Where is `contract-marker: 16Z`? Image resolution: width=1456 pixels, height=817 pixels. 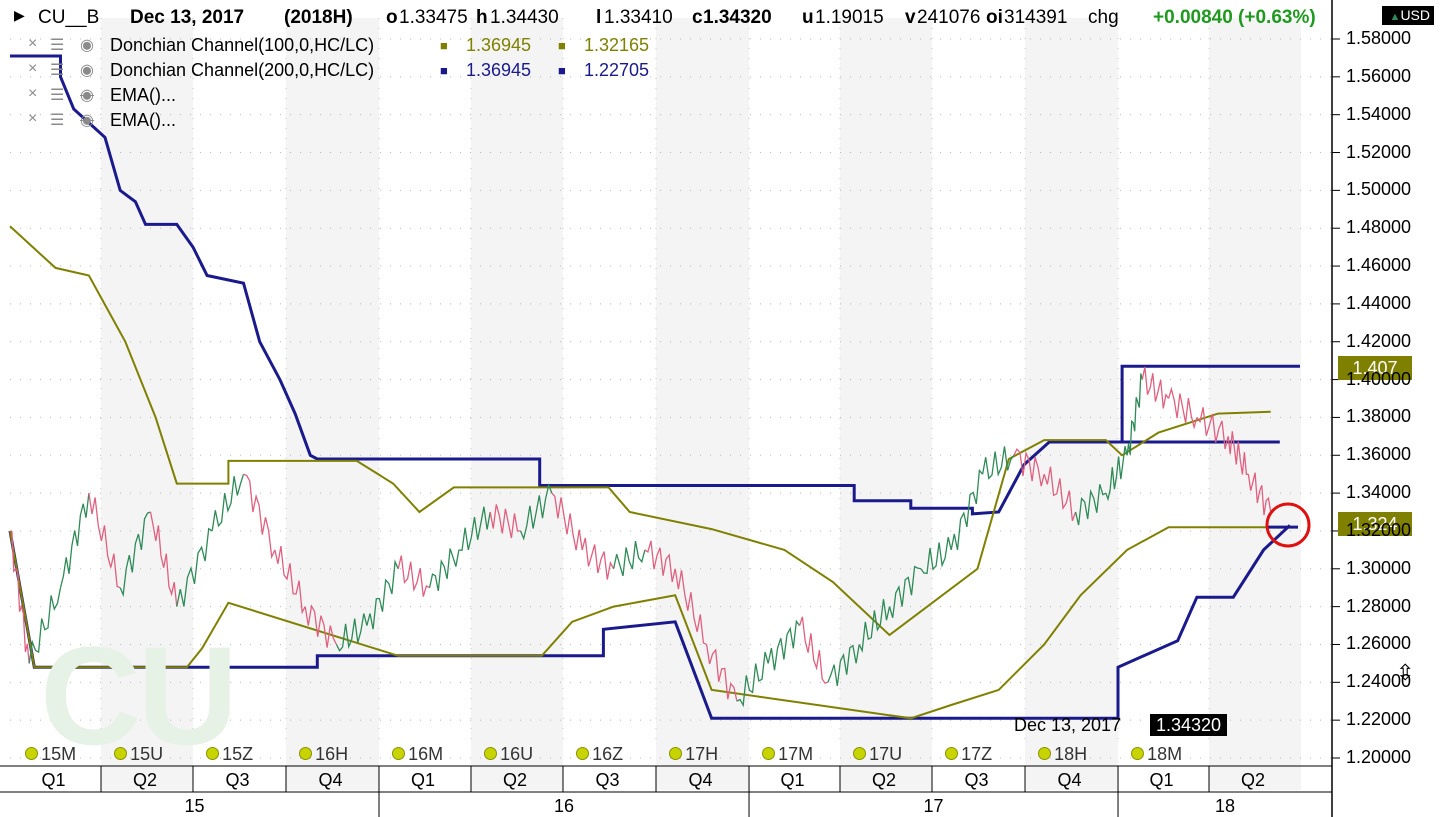
contract-marker: 16Z is located at coordinates (599, 754).